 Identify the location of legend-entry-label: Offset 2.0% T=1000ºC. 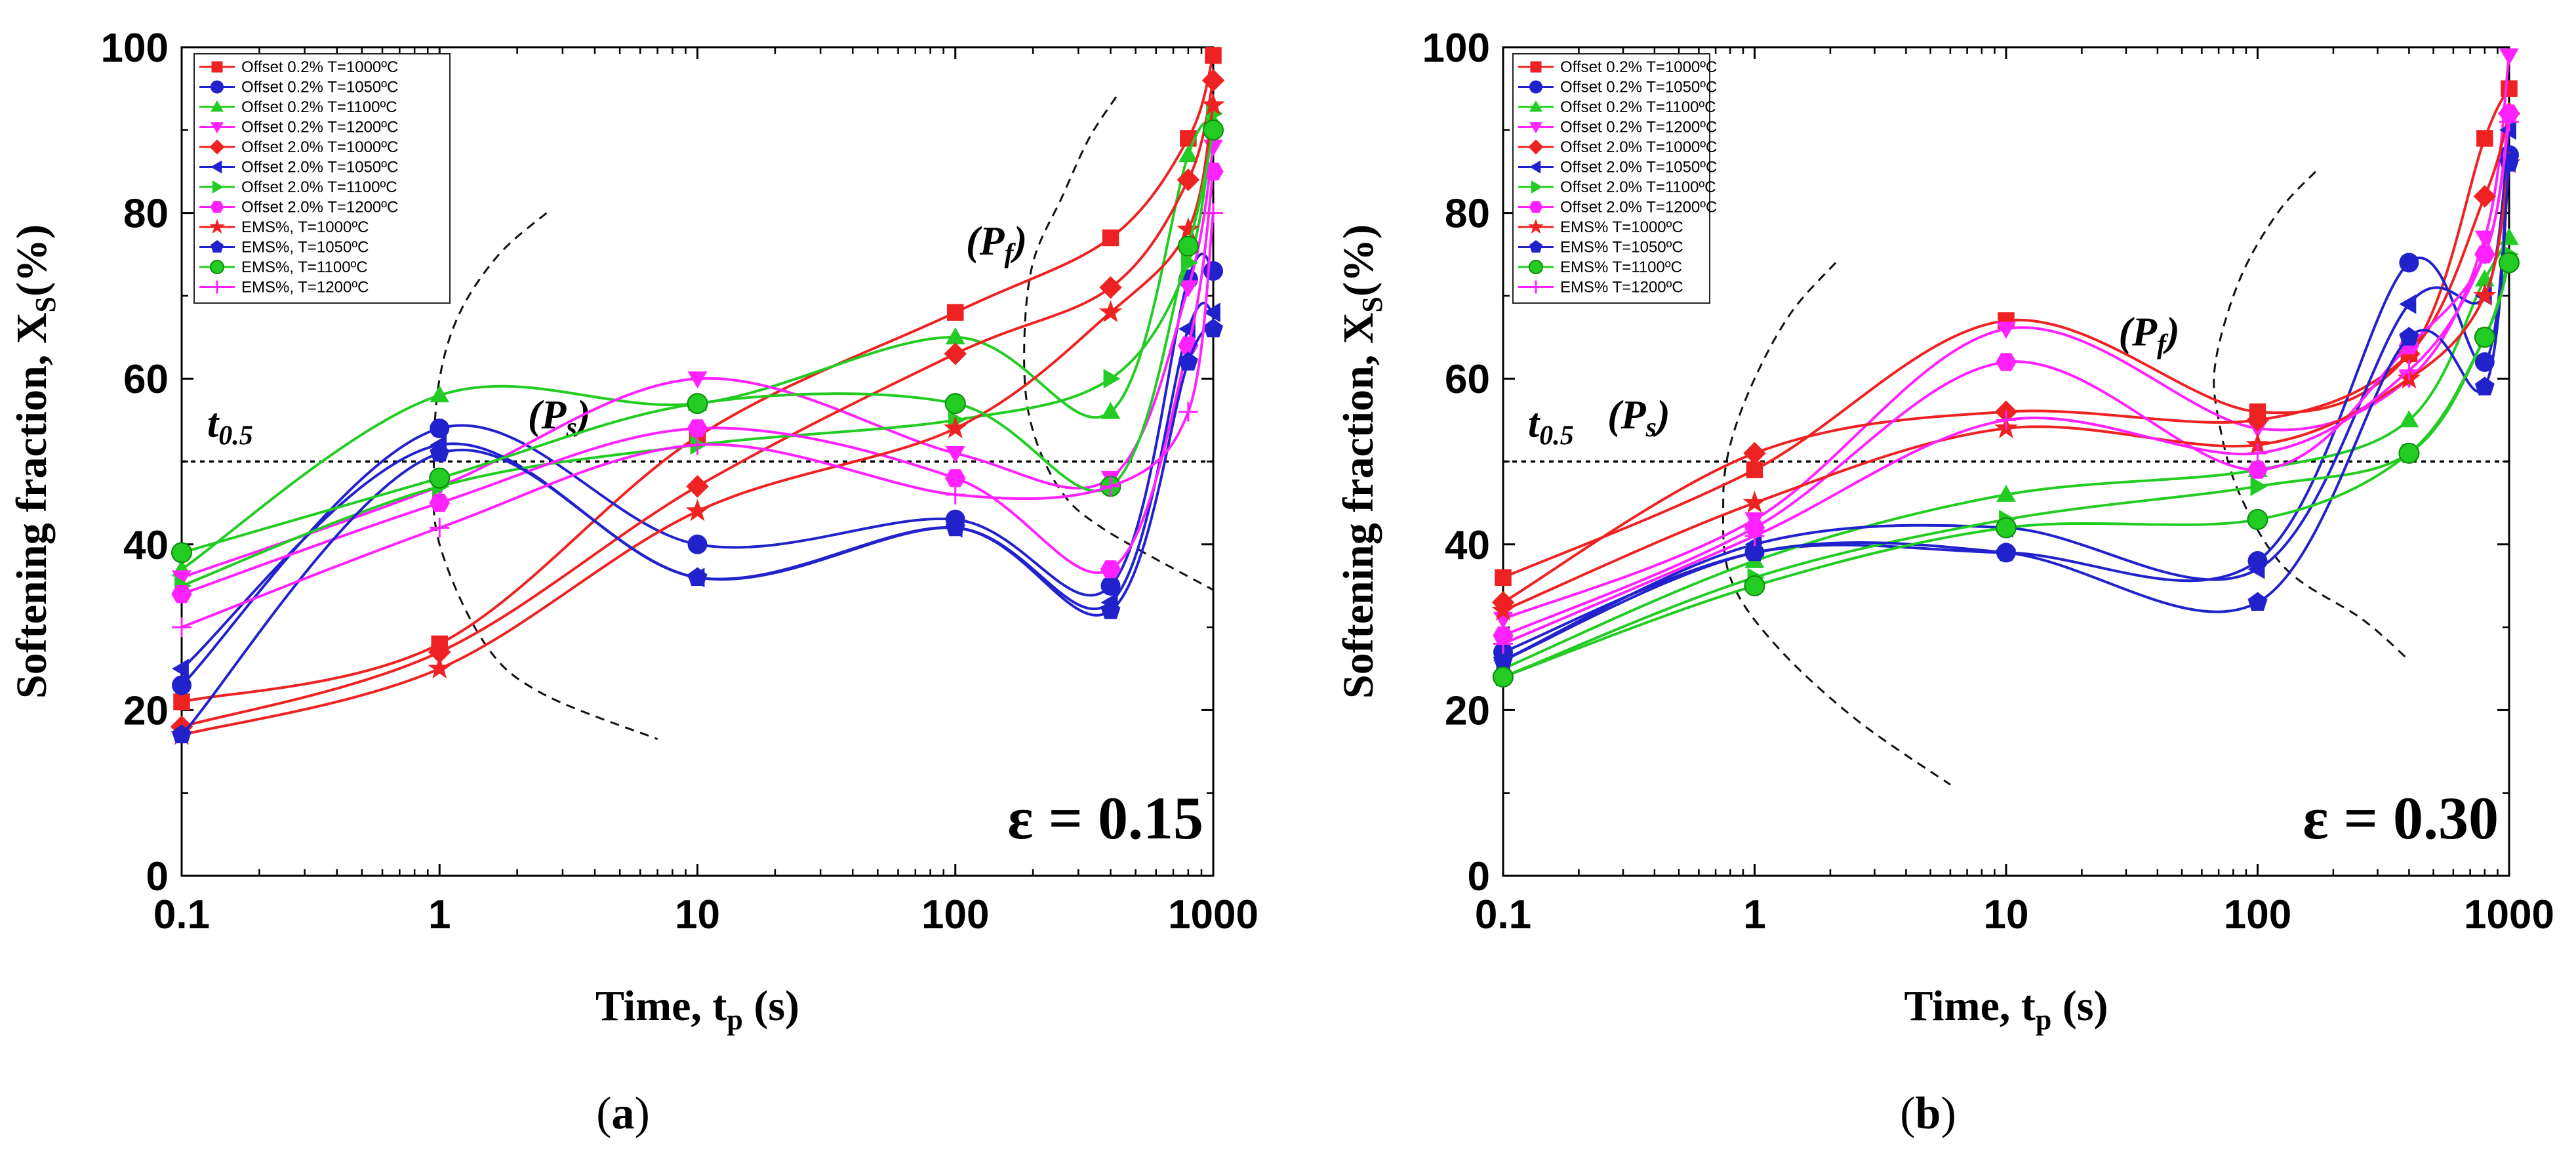
(1638, 147).